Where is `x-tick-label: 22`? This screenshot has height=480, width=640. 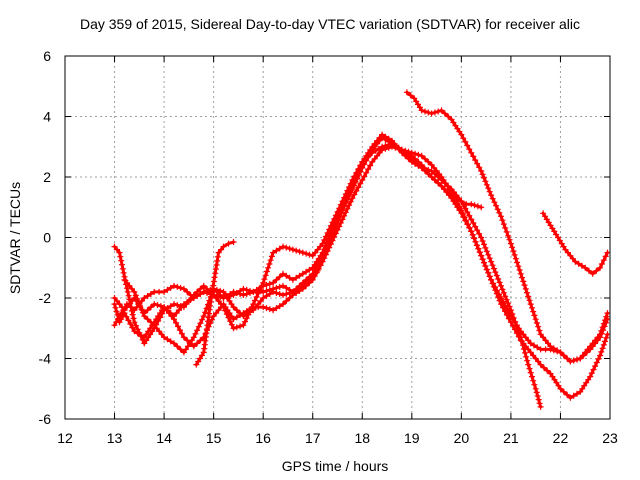 x-tick-label: 22 is located at coordinates (561, 438).